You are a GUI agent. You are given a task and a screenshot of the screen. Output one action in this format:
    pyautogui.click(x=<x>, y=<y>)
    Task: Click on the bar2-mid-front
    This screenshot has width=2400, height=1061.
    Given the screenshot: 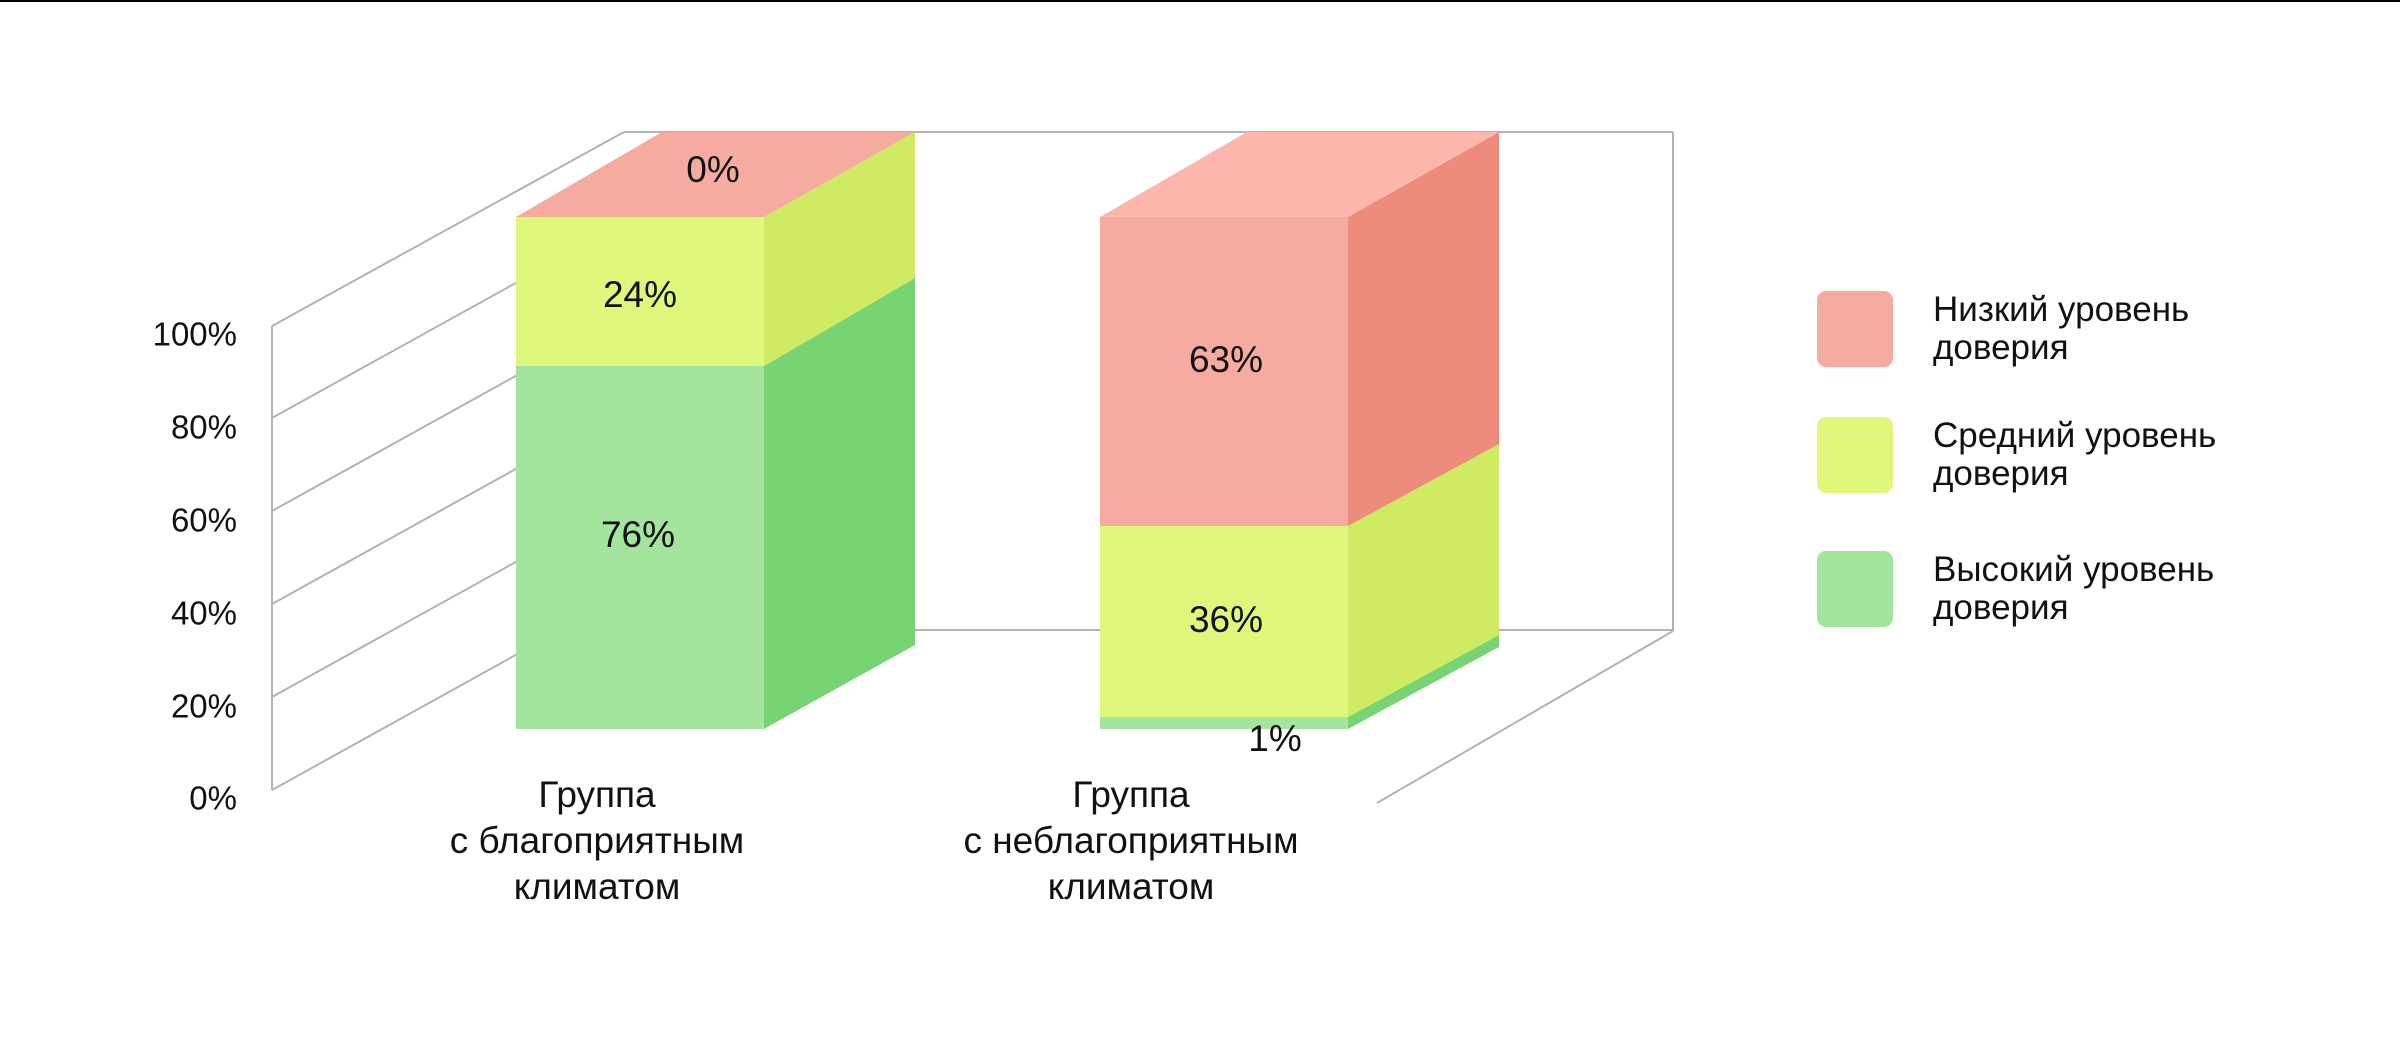 What is the action you would take?
    pyautogui.click(x=1224, y=621)
    